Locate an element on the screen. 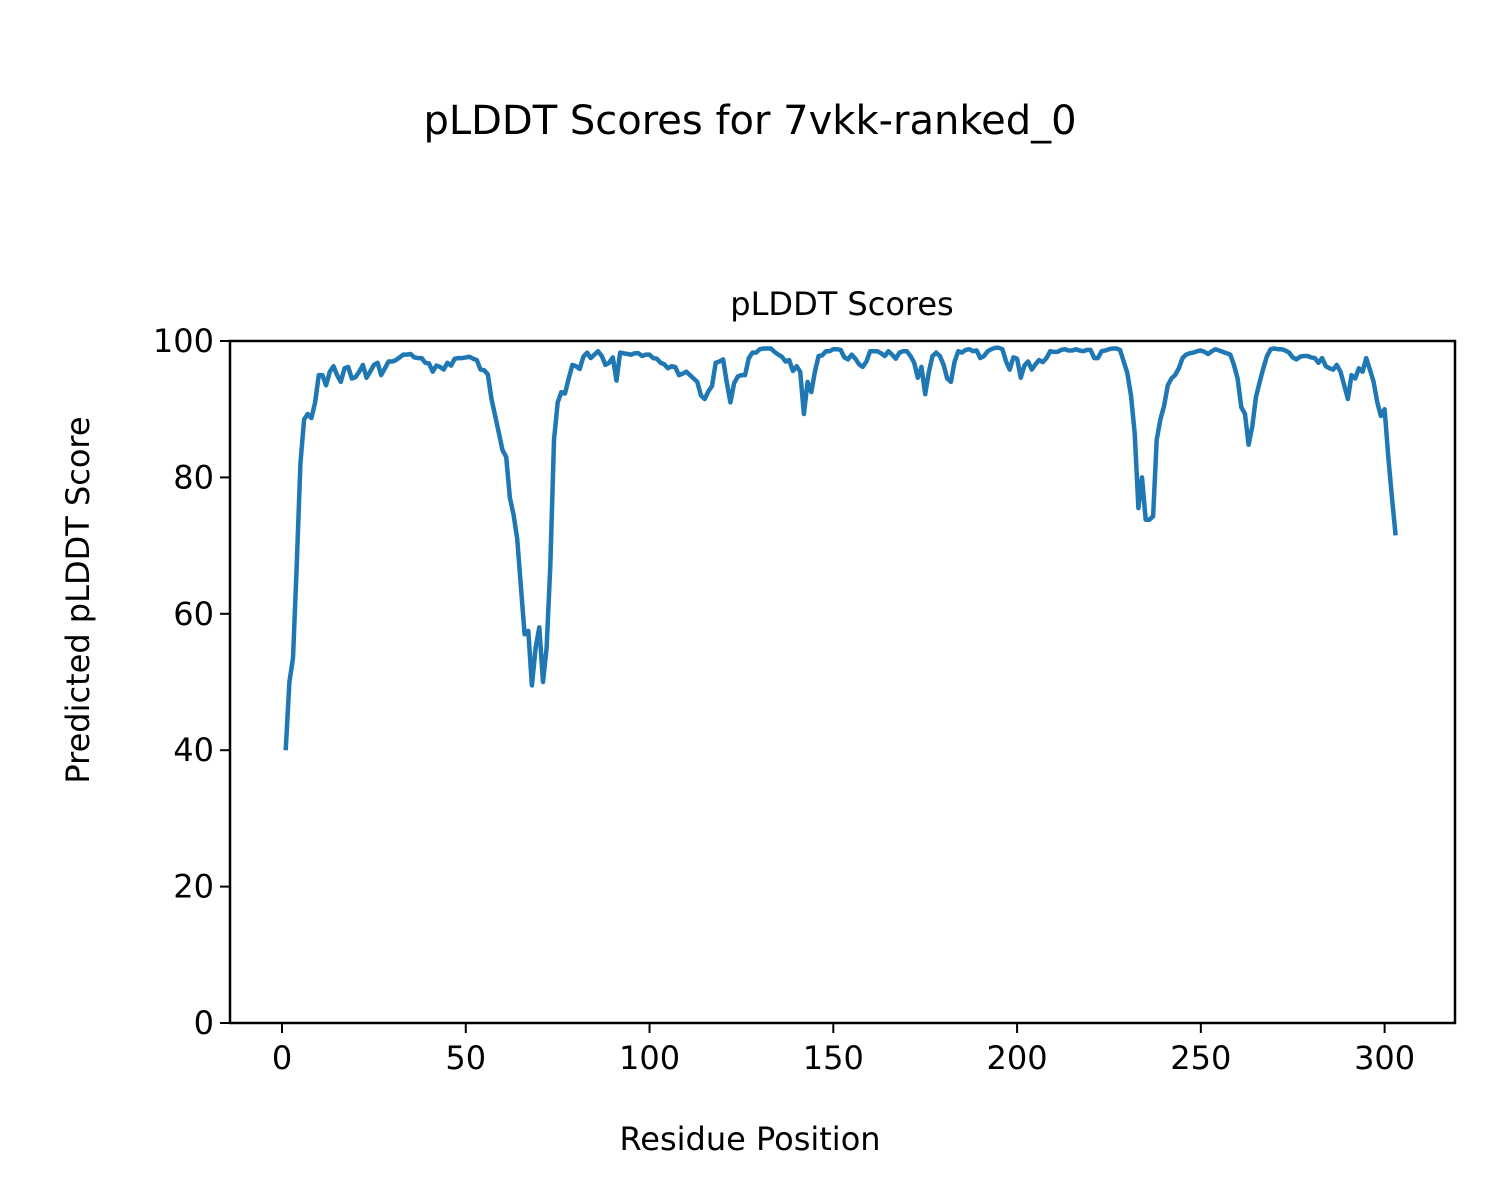 This screenshot has height=1204, width=1500. x-tick-label: 150 is located at coordinates (833, 1058).